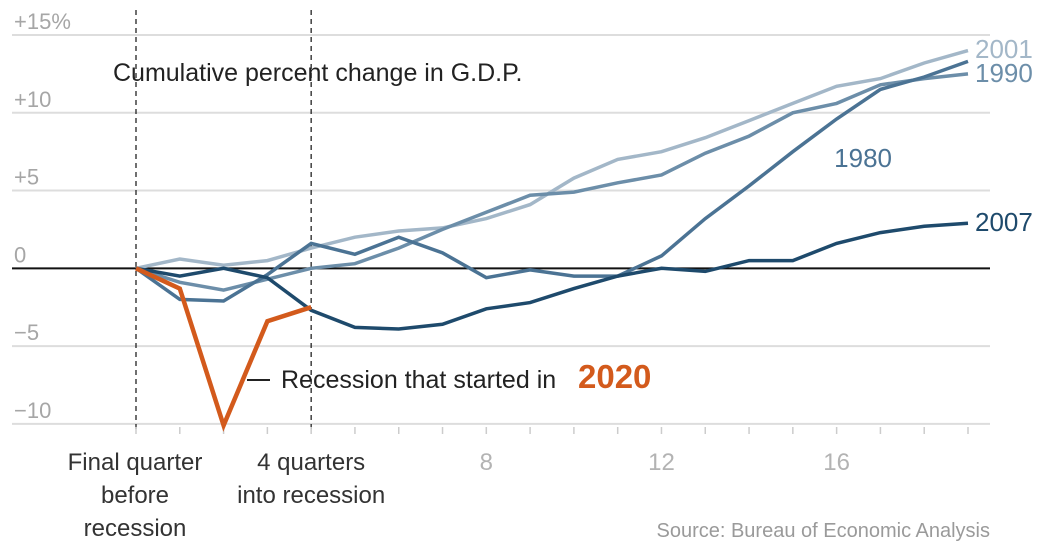 The height and width of the screenshot is (549, 1050). Describe the element at coordinates (135, 528) in the screenshot. I see `x-marker-label: recession` at that location.